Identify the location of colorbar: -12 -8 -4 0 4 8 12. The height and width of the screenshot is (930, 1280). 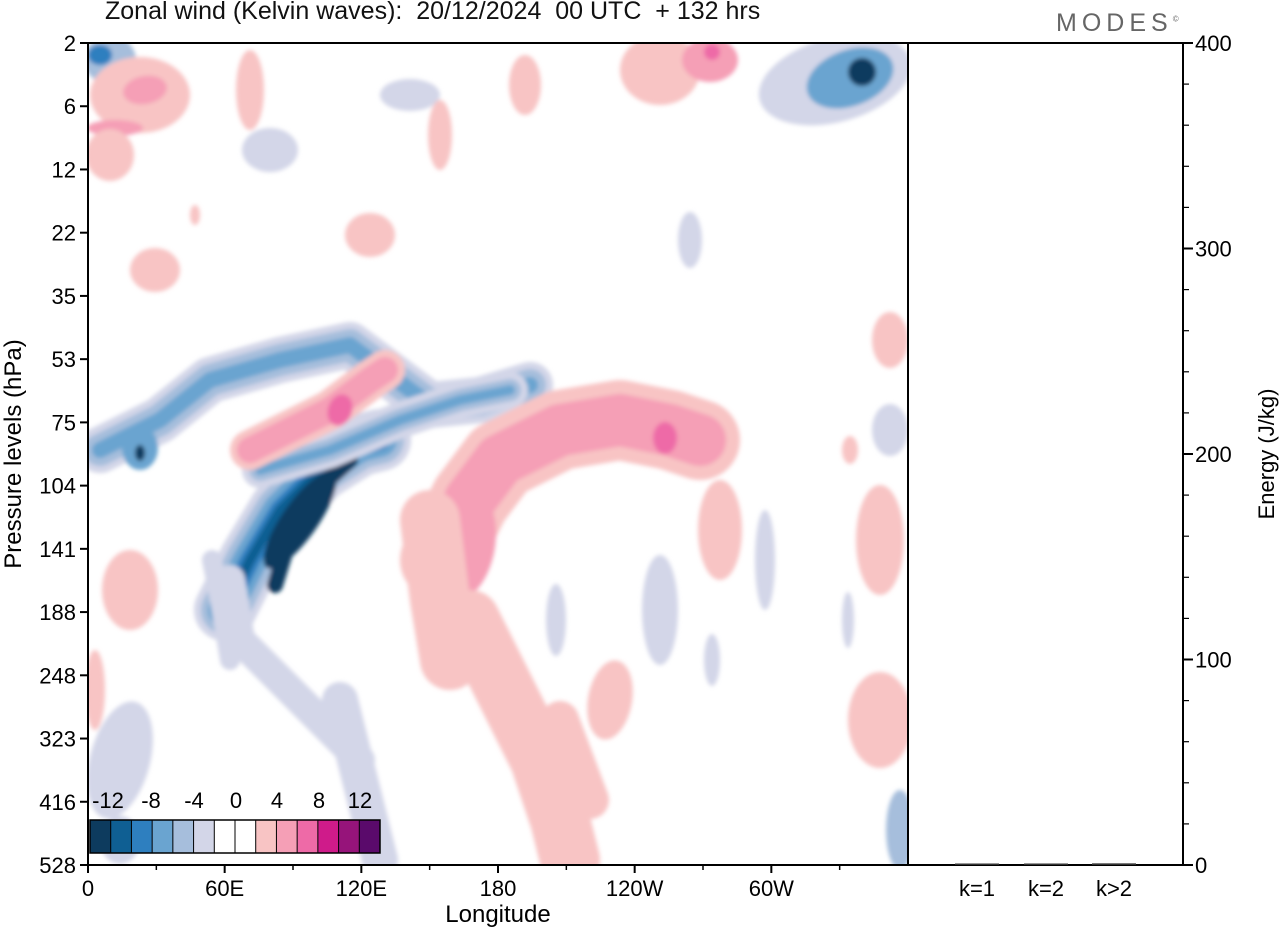
(235, 821).